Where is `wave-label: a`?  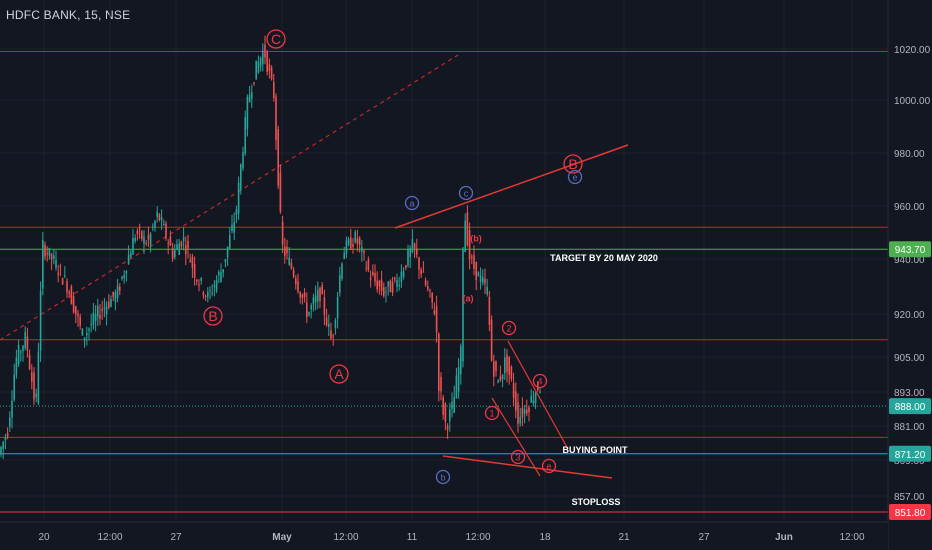
wave-label: a is located at coordinates (411, 204).